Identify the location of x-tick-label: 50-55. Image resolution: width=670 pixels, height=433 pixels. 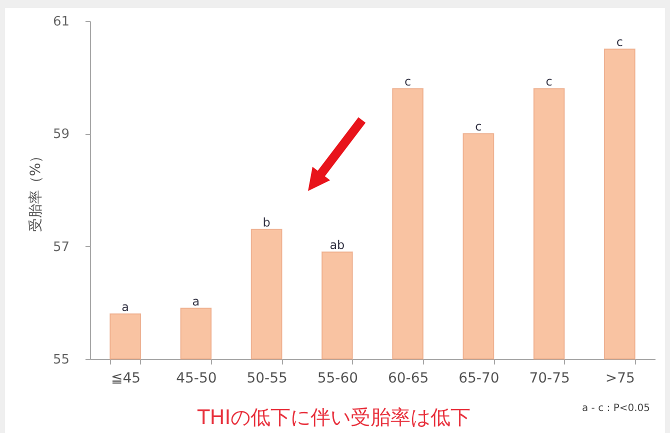
(267, 378).